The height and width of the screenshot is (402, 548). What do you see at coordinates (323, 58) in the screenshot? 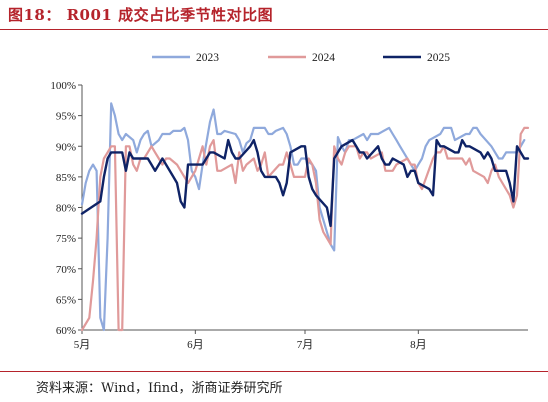
I see `legend-label-2024: 2024` at bounding box center [323, 58].